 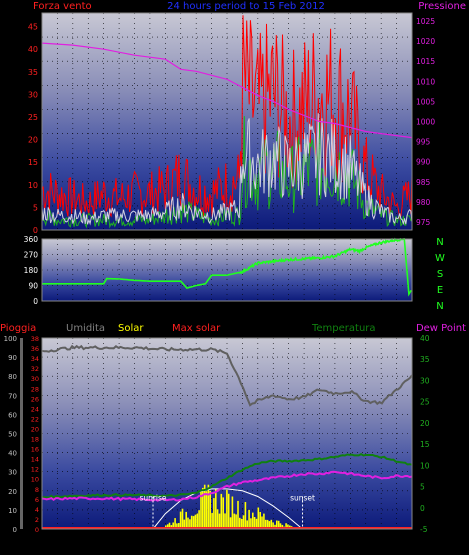 I want to click on humidity-y-tick: 100, so click(x=10, y=339).